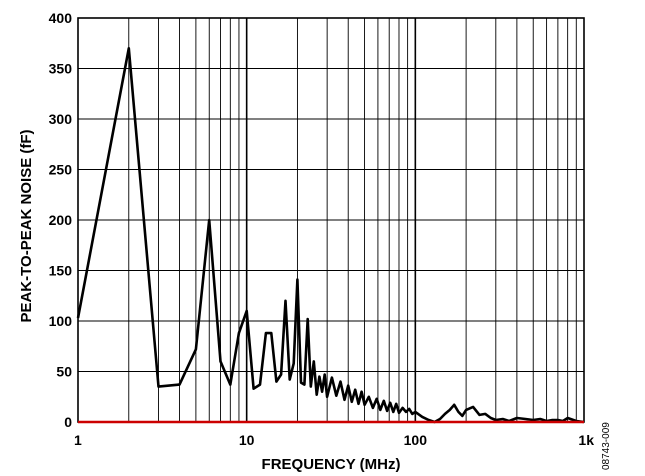  Describe the element at coordinates (78, 440) in the screenshot. I see `x-tick-label: 1` at that location.